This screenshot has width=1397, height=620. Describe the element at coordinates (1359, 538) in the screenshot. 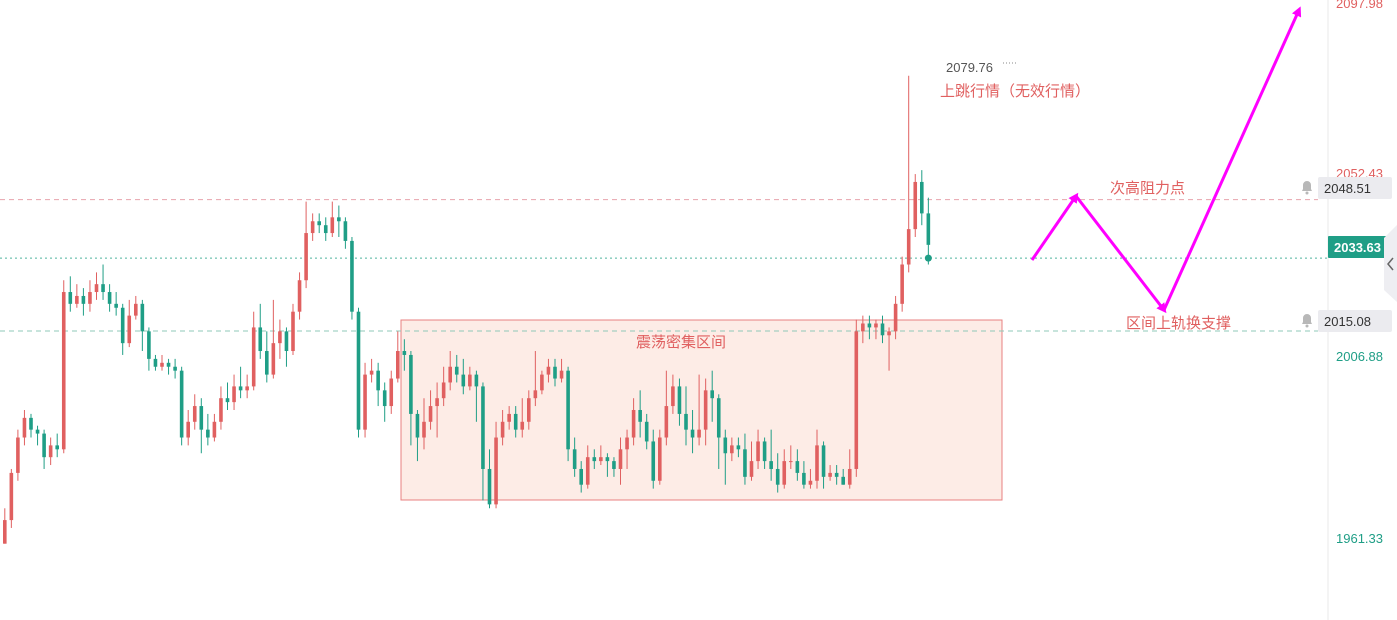

I see `axis-low-label: 1961.33` at that location.